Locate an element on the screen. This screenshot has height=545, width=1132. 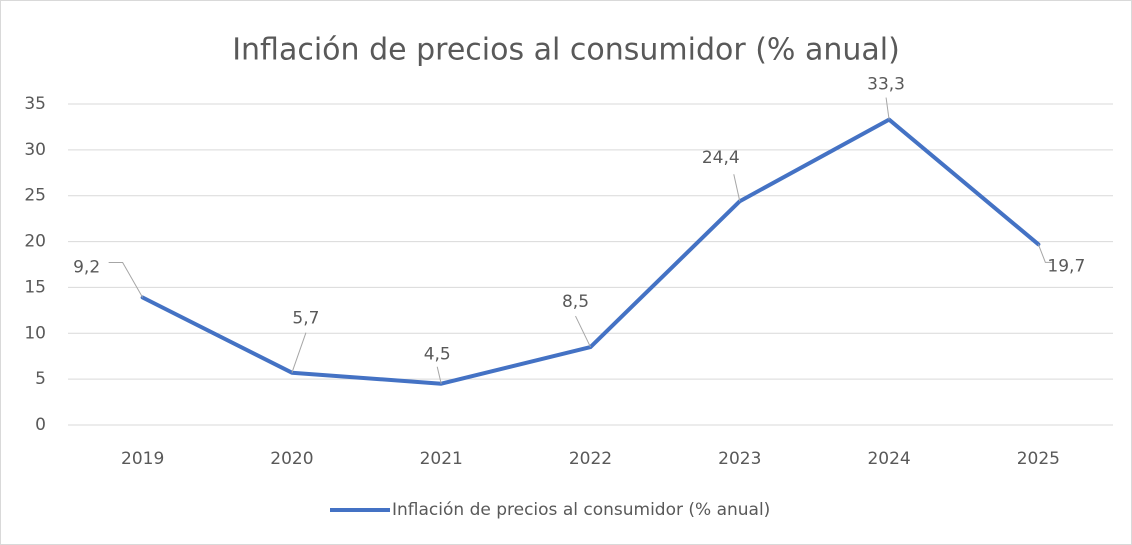
data-label: 8,5 is located at coordinates (575, 302).